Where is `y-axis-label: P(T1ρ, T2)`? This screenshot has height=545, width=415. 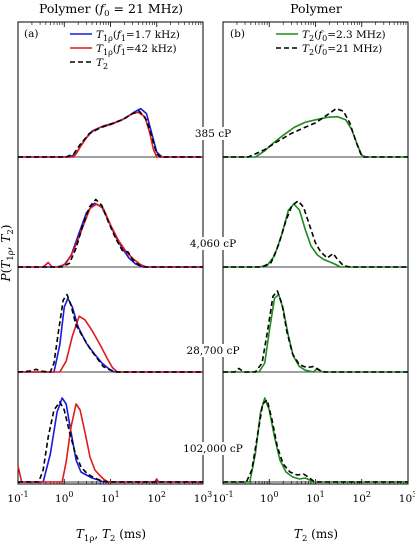 y-axis-label: P(T1ρ, T2) is located at coordinates (8, 254).